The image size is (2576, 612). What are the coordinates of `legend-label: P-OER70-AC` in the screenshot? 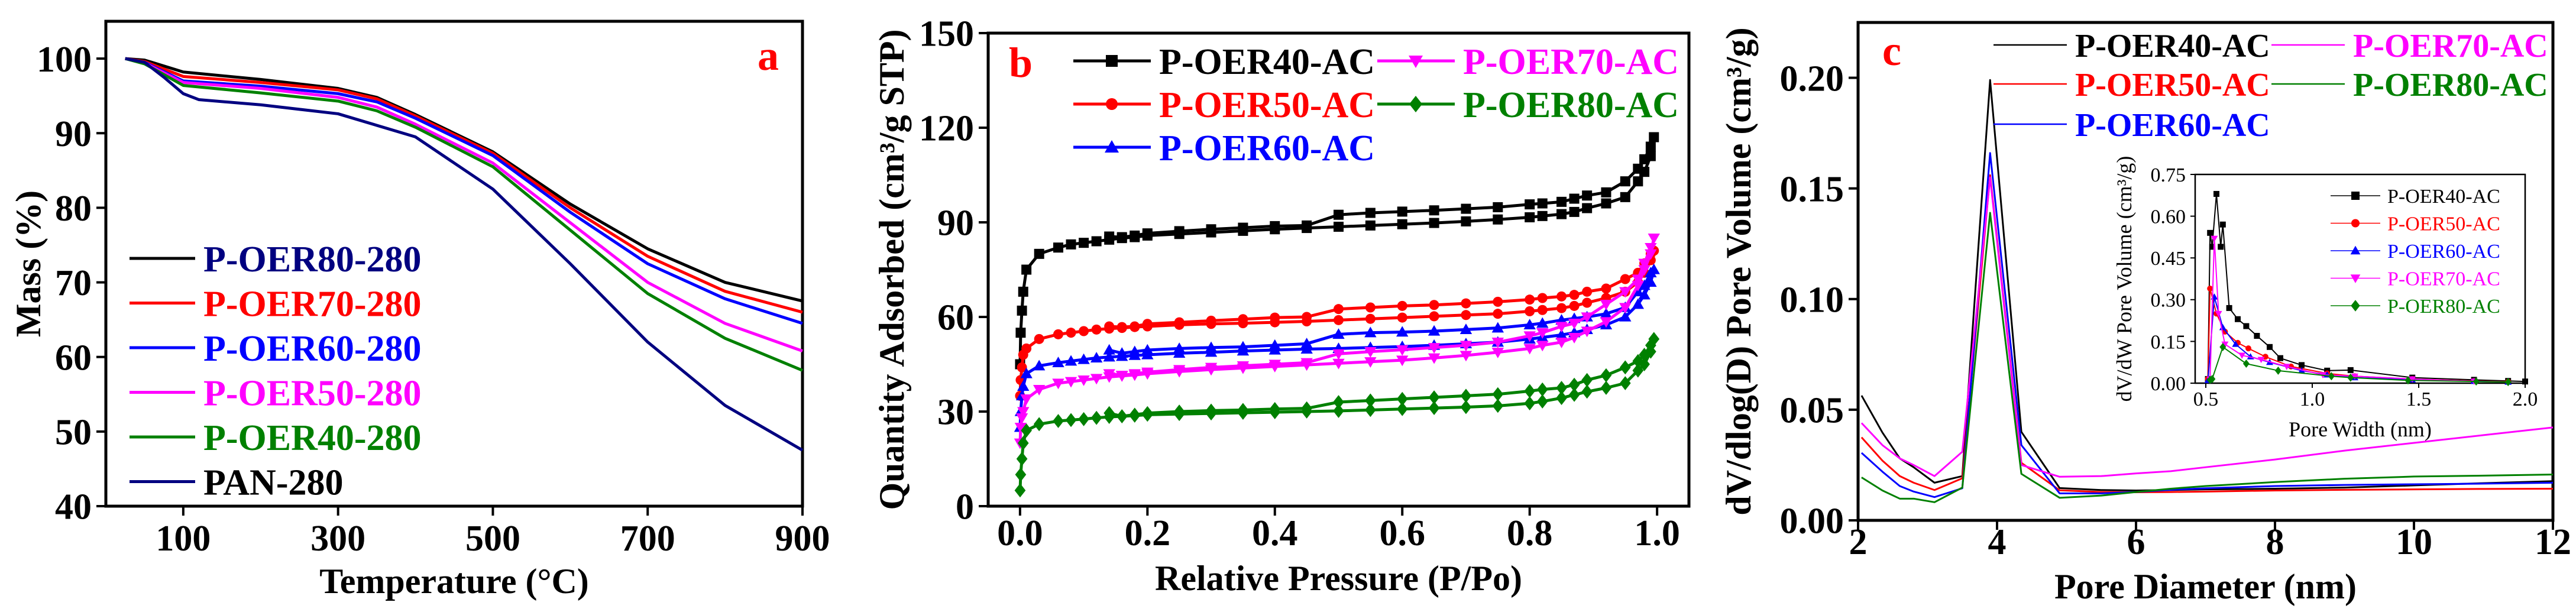 It's located at (2444, 279).